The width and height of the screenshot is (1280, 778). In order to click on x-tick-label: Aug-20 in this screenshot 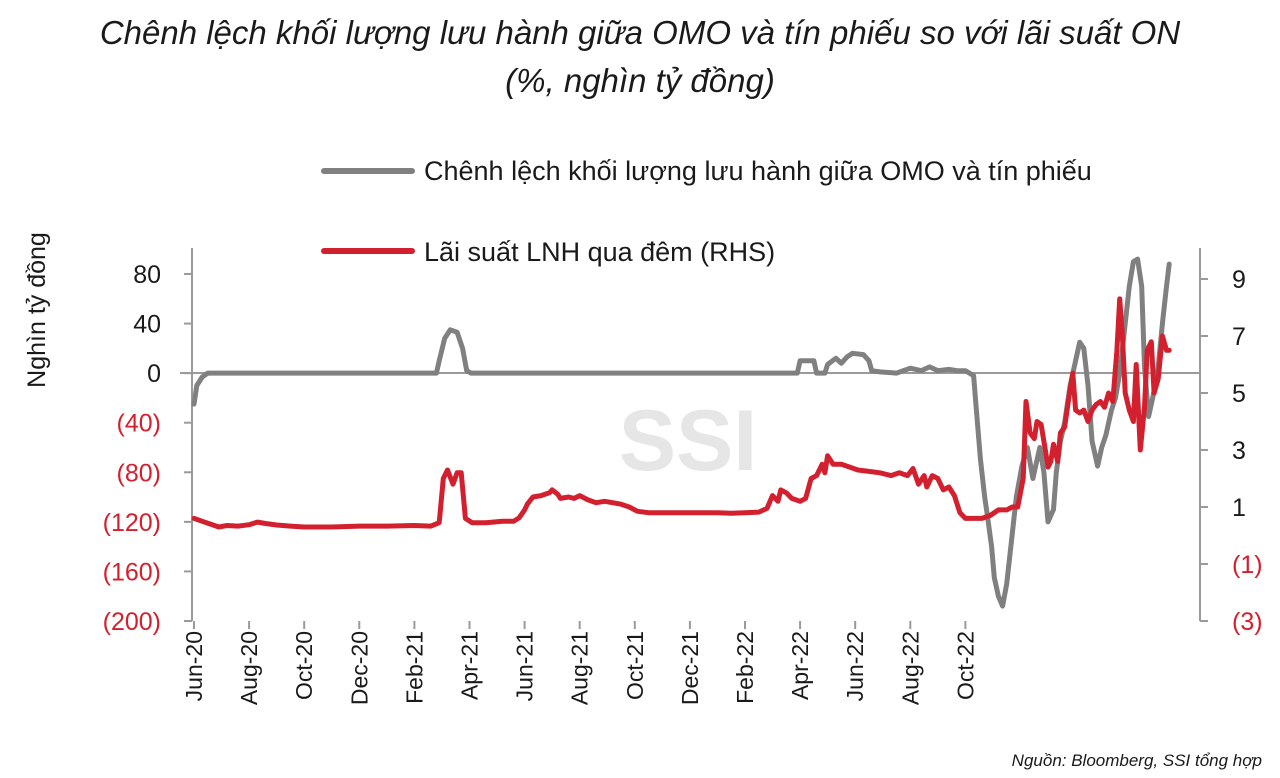, I will do `click(249, 668)`.